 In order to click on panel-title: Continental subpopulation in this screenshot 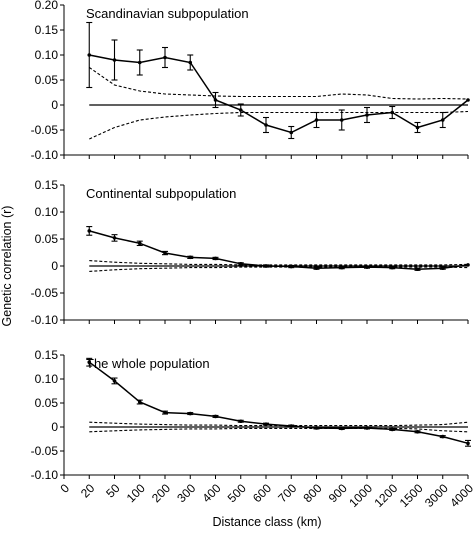, I will do `click(161, 193)`.